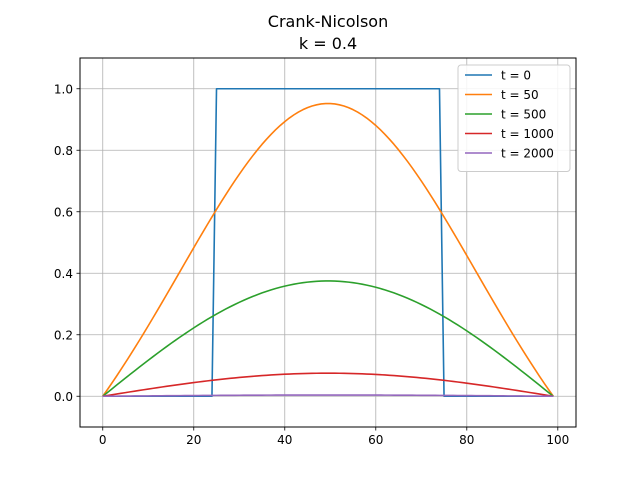  I want to click on legend-box, so click(514, 118).